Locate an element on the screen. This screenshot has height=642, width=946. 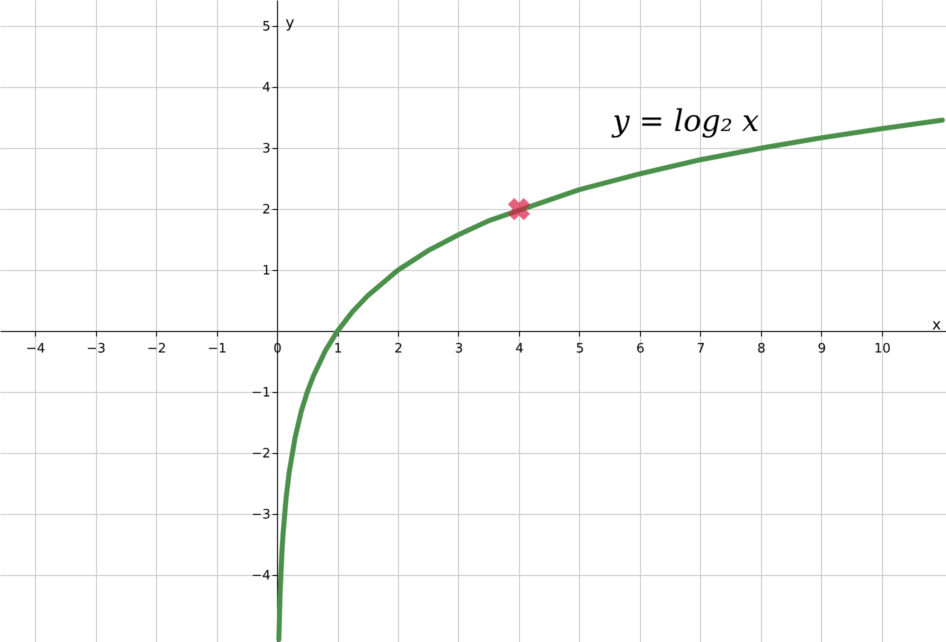
x-tick-label: −4 is located at coordinates (36, 349).